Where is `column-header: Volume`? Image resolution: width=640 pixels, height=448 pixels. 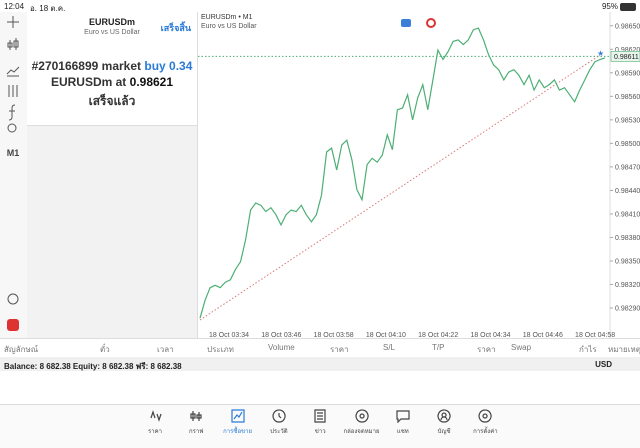
column-header: Volume is located at coordinates (281, 347).